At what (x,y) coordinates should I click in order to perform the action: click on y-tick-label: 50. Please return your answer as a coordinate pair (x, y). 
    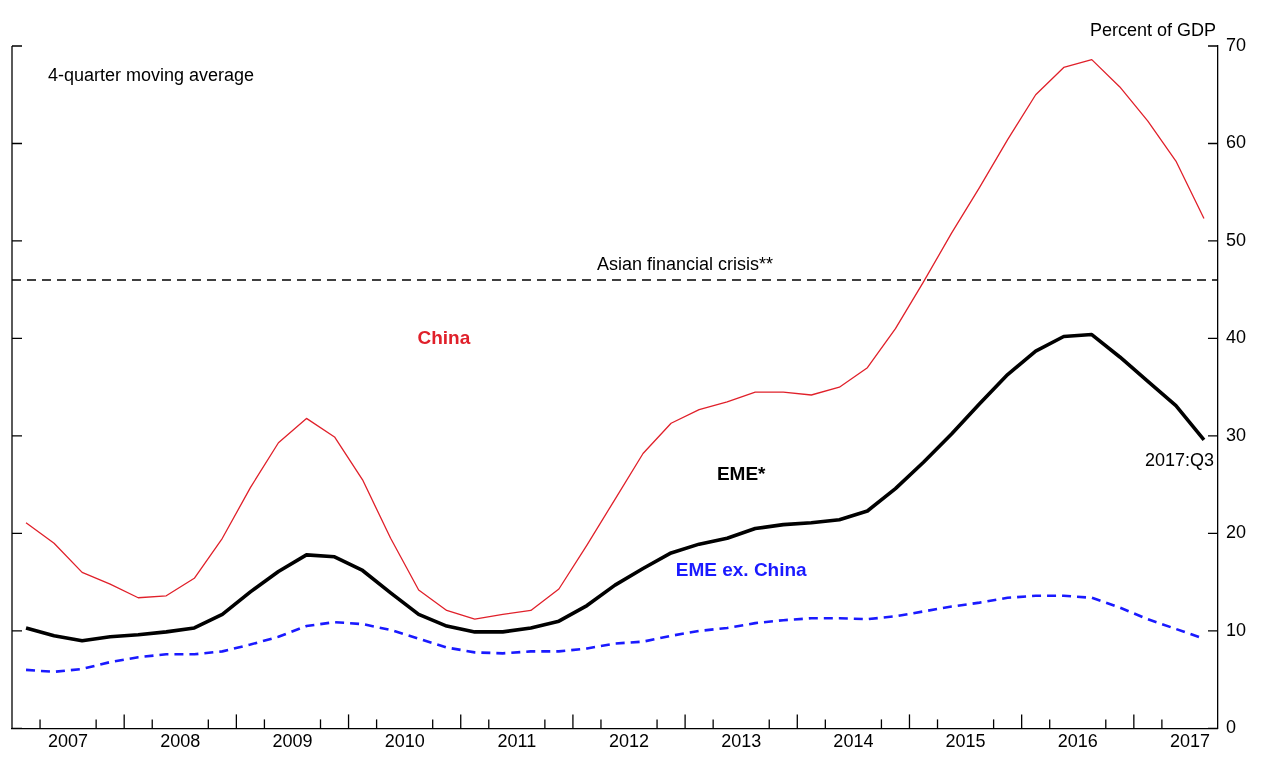
    Looking at the image, I should click on (1236, 239).